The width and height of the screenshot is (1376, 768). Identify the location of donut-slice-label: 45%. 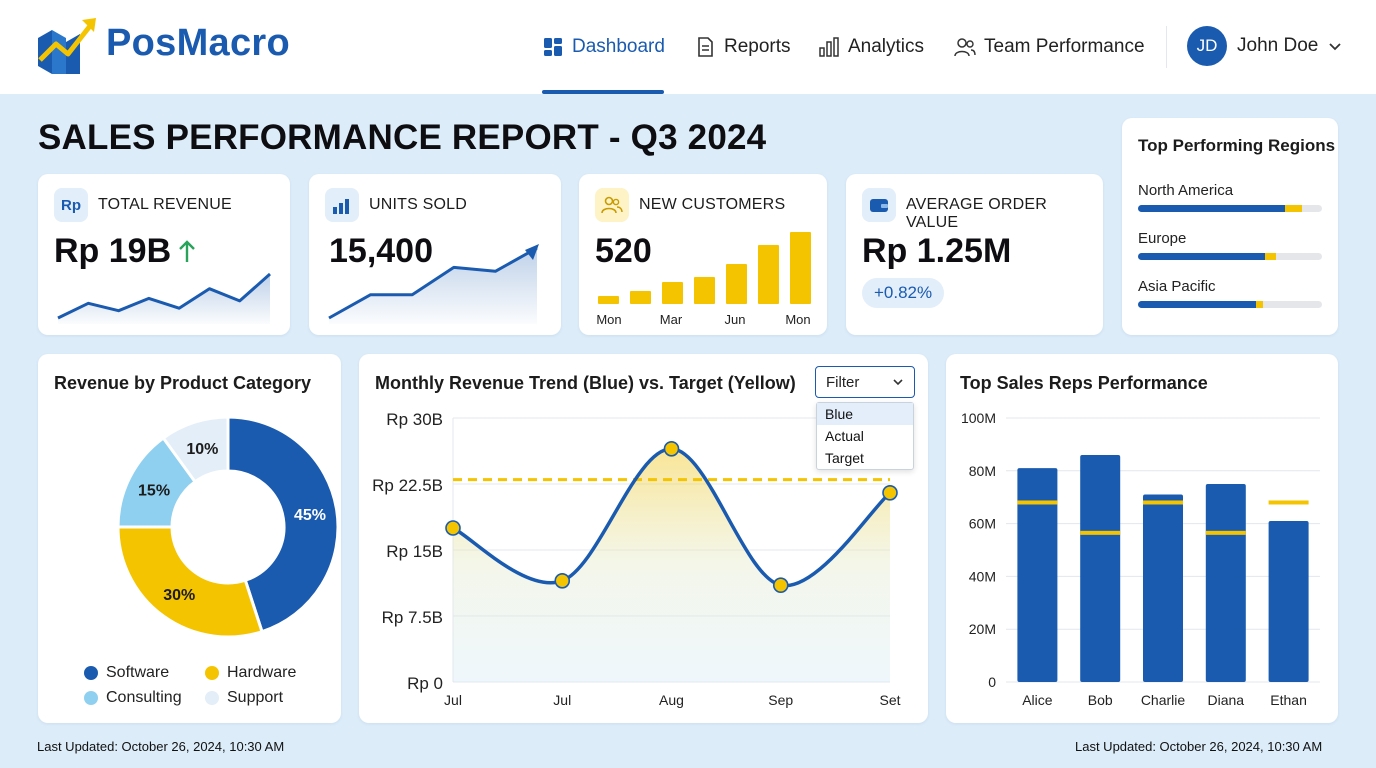
(310, 515).